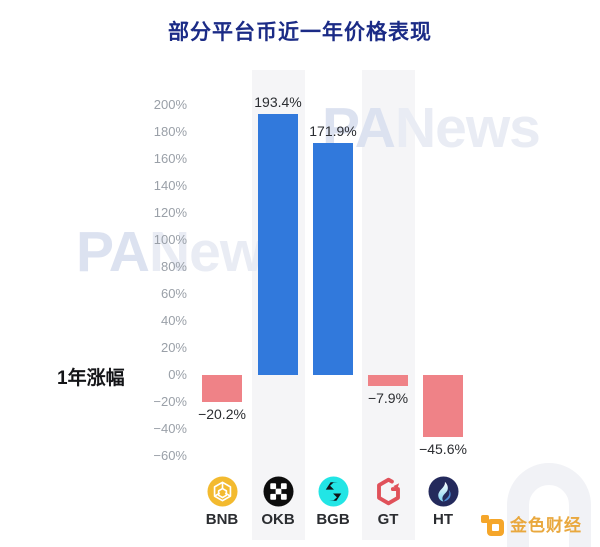 The image size is (600, 547). I want to click on y-tick-label: −40%, so click(170, 428).